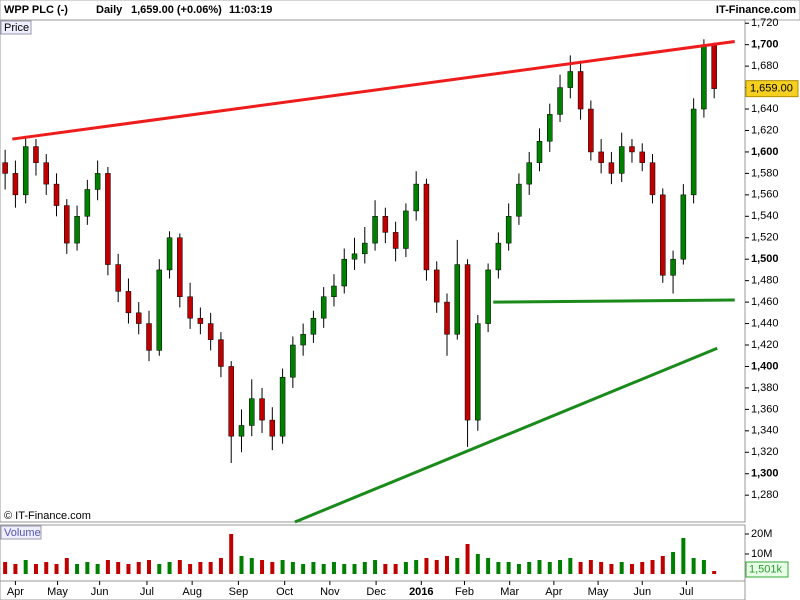  I want to click on x-tick-label: Nov, so click(330, 592).